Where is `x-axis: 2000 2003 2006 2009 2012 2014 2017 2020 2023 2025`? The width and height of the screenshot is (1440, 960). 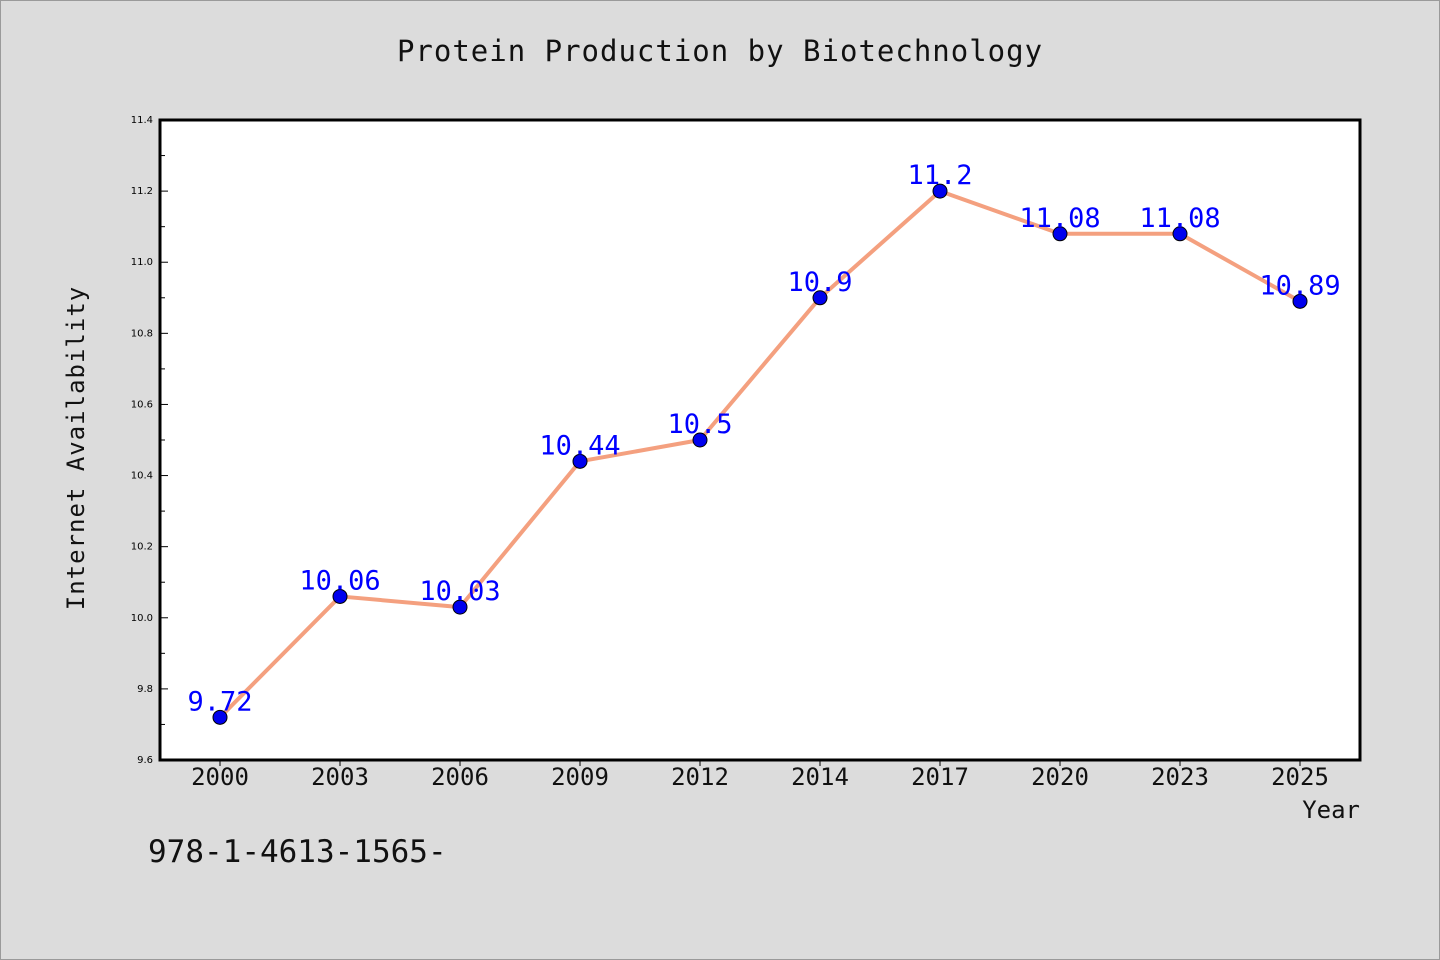
x-axis: 2000 2003 2006 2009 2012 2014 2017 2020 2023 2025 is located at coordinates (760, 775).